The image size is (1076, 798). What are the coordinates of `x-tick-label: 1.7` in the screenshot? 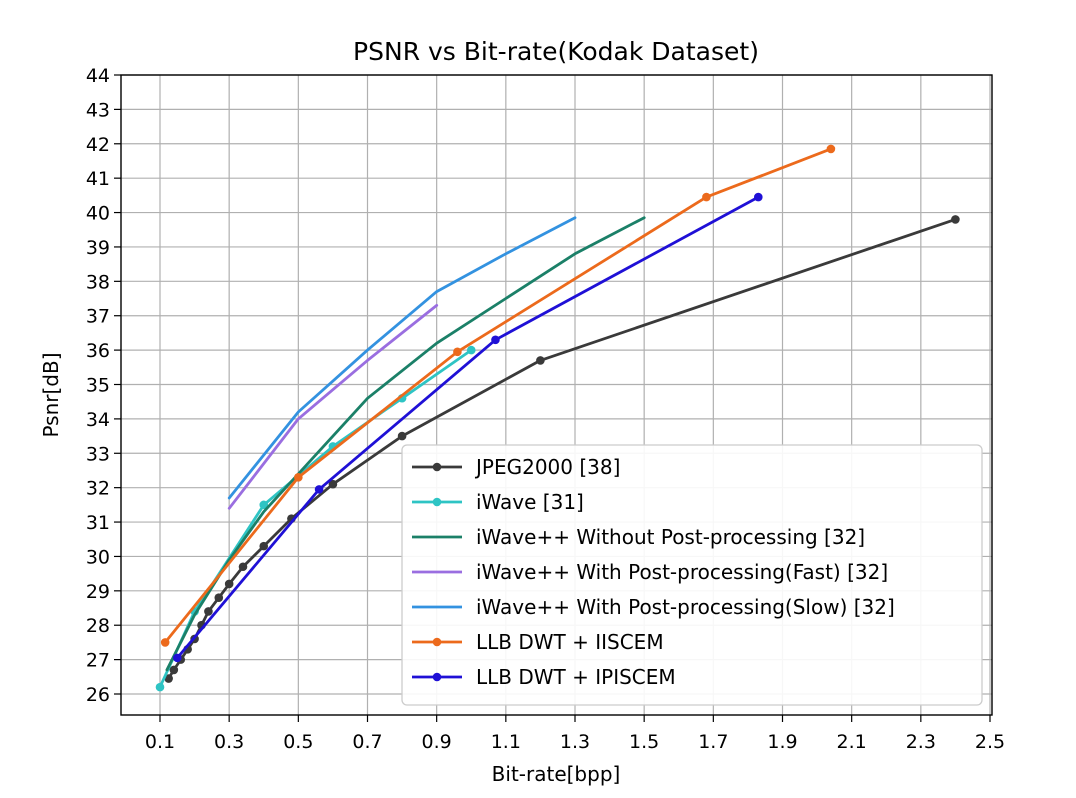 It's located at (713, 742).